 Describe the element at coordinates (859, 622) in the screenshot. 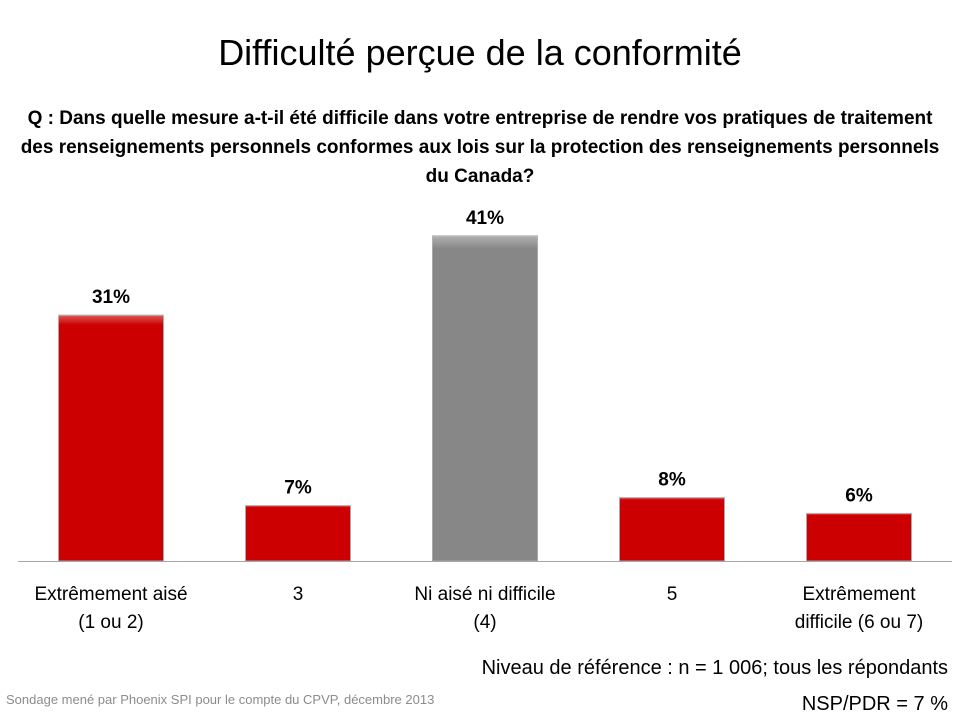

I see `x-tick-label-5-line-2: difficile (6 ou 7)` at that location.